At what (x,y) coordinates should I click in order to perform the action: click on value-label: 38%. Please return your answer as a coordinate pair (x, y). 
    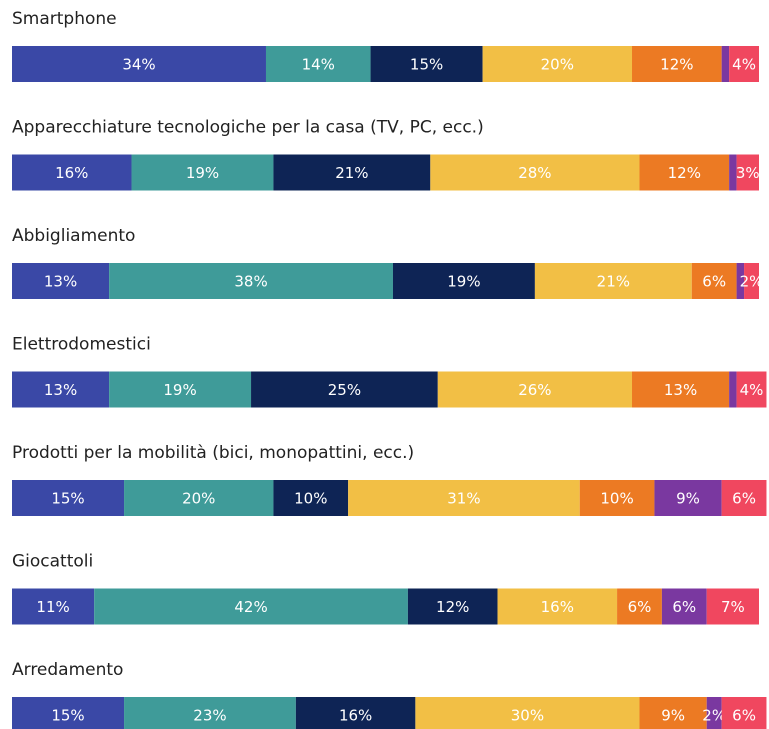
    Looking at the image, I should click on (250, 282).